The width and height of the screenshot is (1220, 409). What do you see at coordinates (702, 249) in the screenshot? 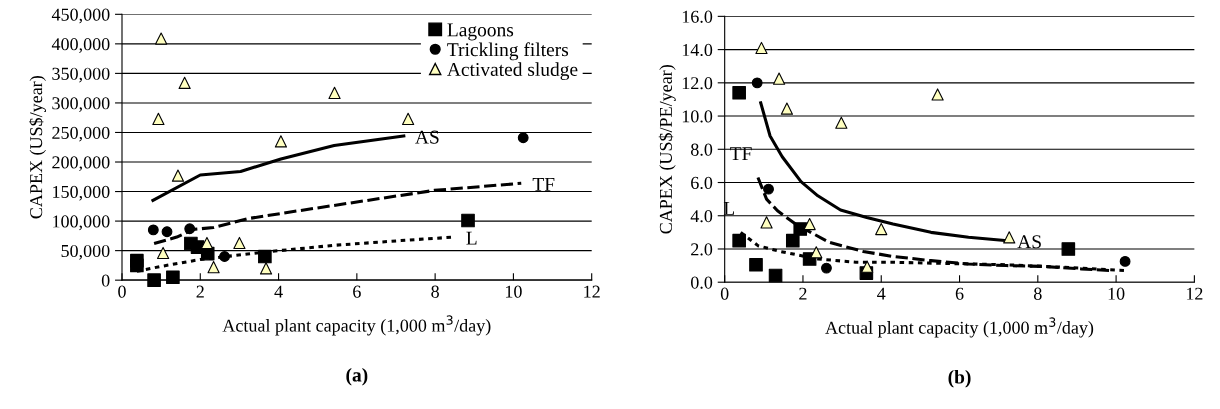
I see `y-tick-label: 2.0` at bounding box center [702, 249].